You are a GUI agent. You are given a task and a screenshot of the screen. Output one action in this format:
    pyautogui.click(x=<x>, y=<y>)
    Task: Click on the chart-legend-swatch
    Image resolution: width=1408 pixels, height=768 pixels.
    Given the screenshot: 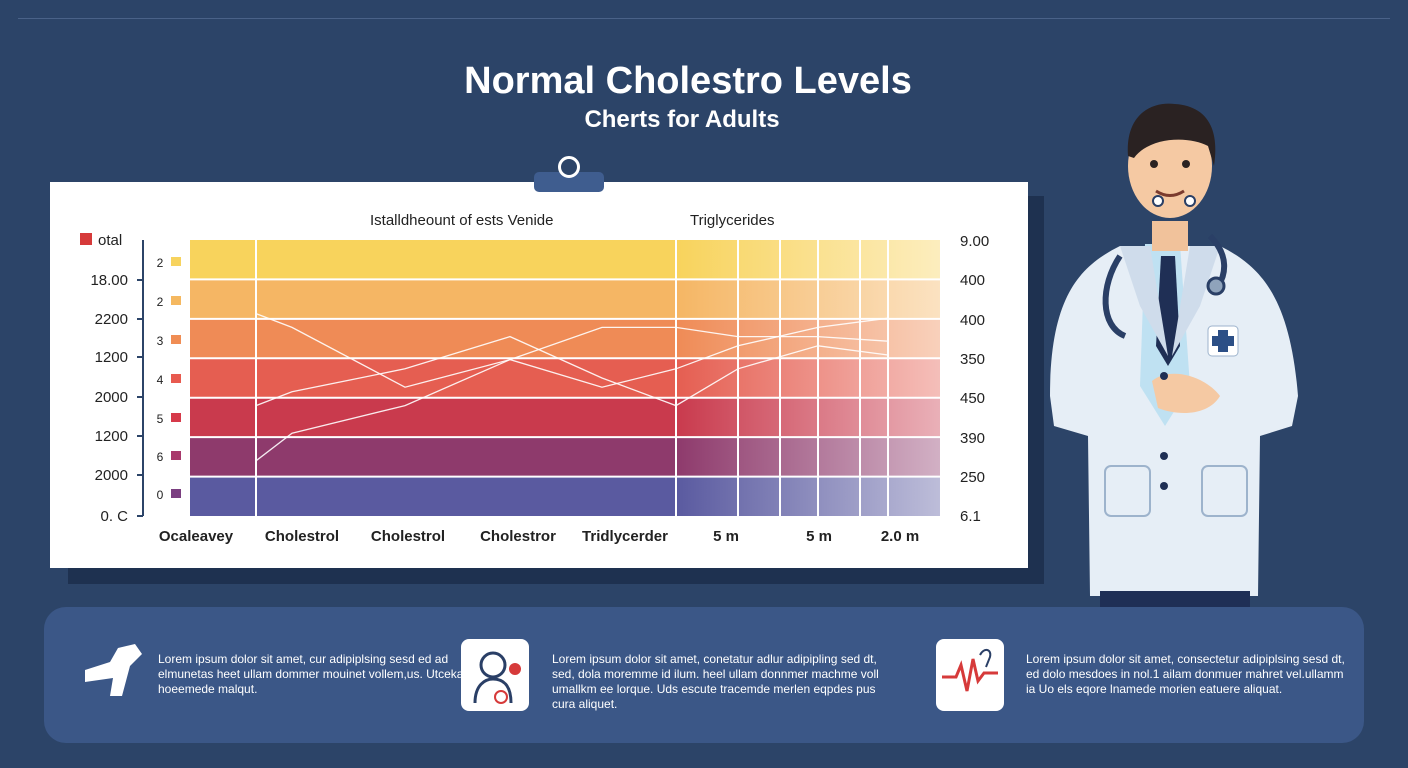 What is the action you would take?
    pyautogui.click(x=86, y=239)
    